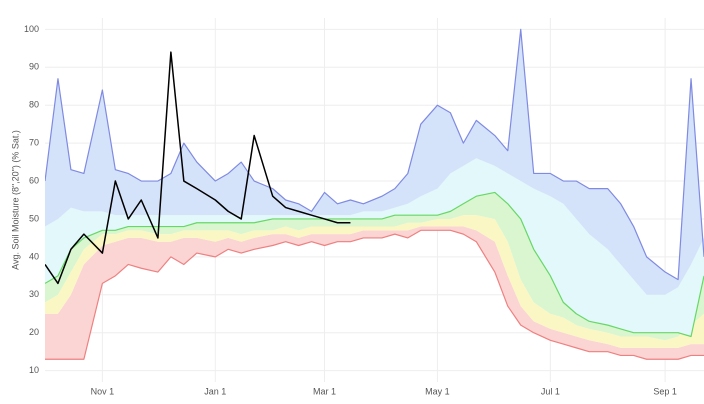 The width and height of the screenshot is (704, 404). I want to click on y-tick-label: 30, so click(34, 294).